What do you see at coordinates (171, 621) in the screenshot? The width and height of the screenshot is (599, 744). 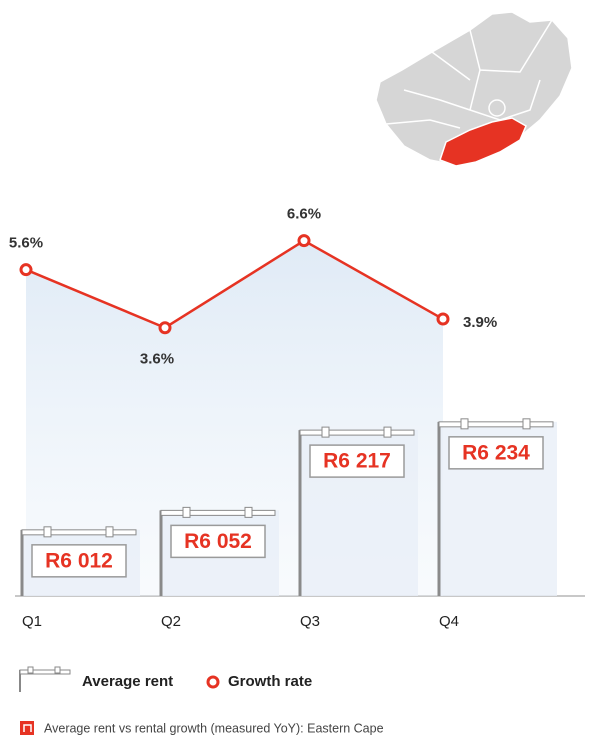 I see `x-tick-label: Q2` at bounding box center [171, 621].